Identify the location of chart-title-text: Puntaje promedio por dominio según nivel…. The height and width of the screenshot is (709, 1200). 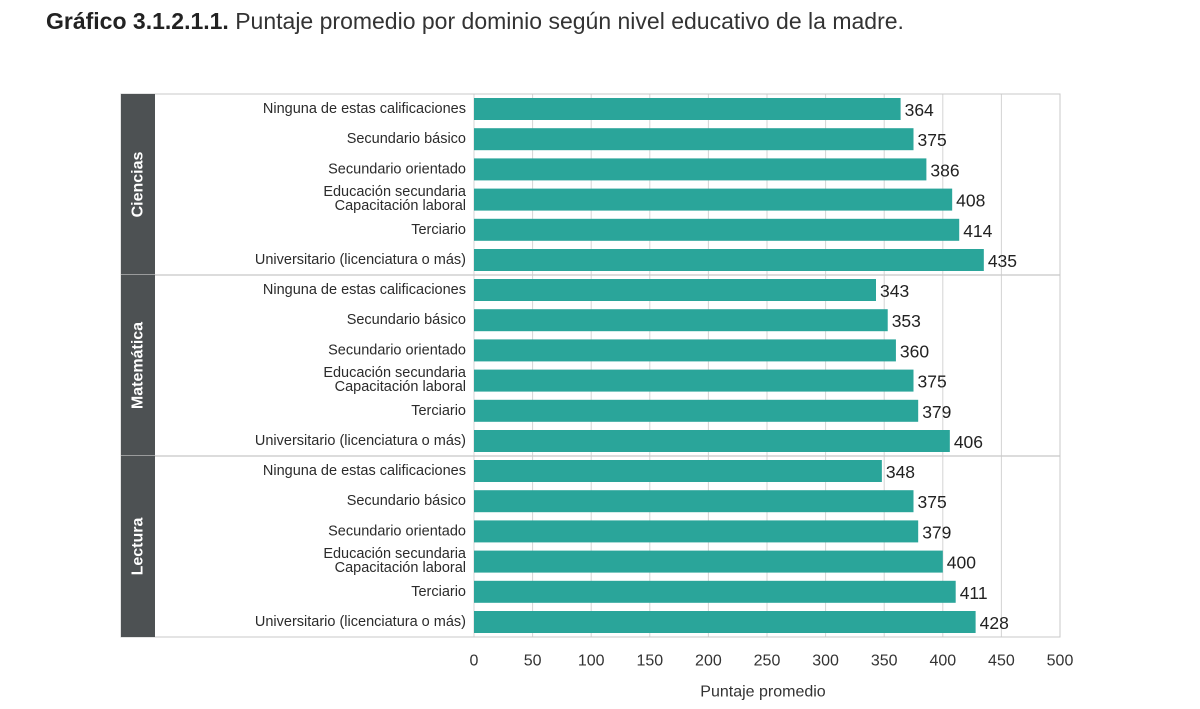
(569, 21).